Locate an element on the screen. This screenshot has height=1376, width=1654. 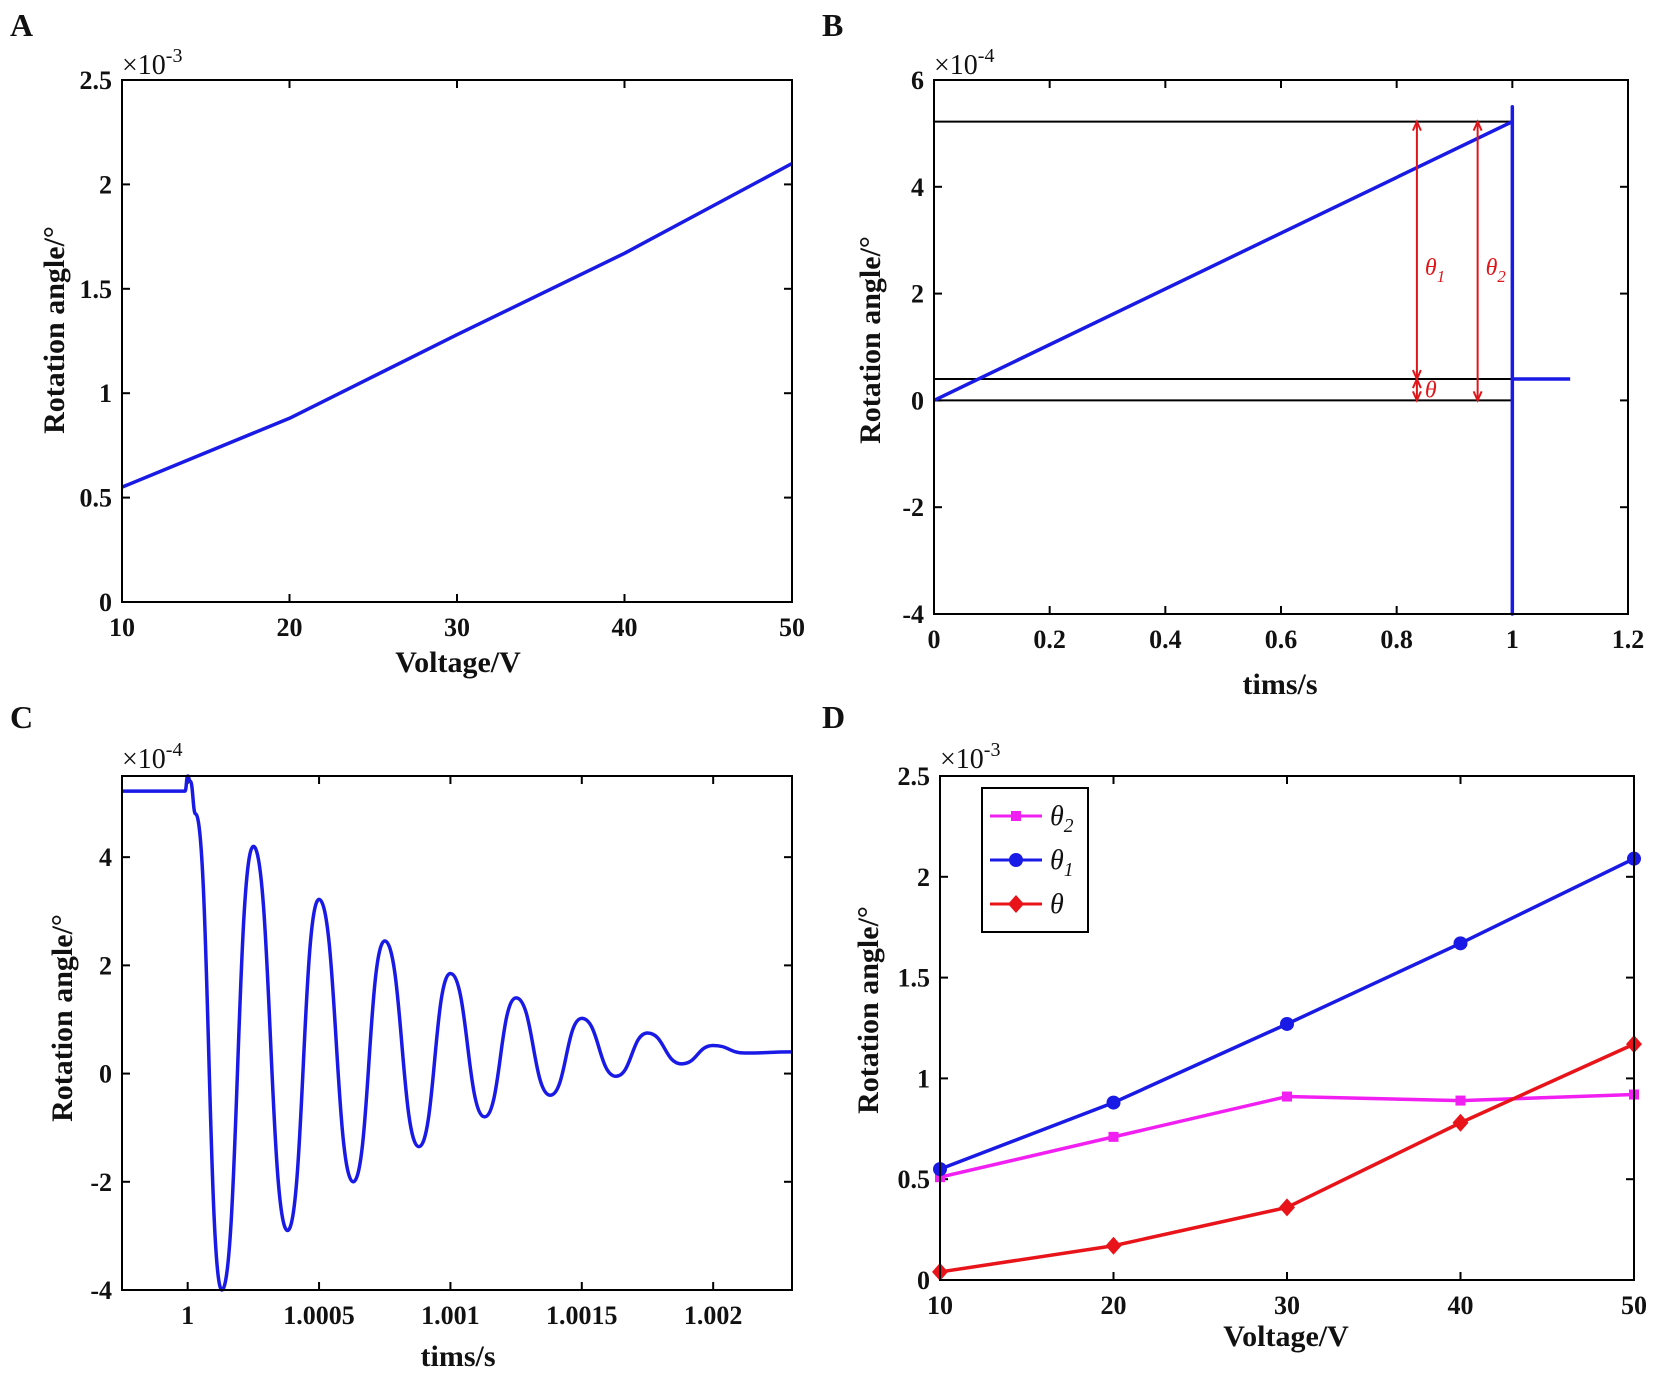
panel-c-y-tick-label: -4 is located at coordinates (101, 1290).